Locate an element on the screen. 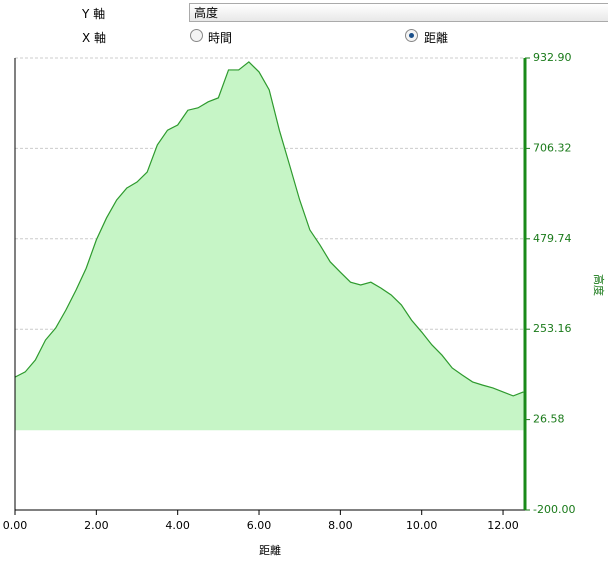  radio-time-label: 時間 is located at coordinates (220, 38).